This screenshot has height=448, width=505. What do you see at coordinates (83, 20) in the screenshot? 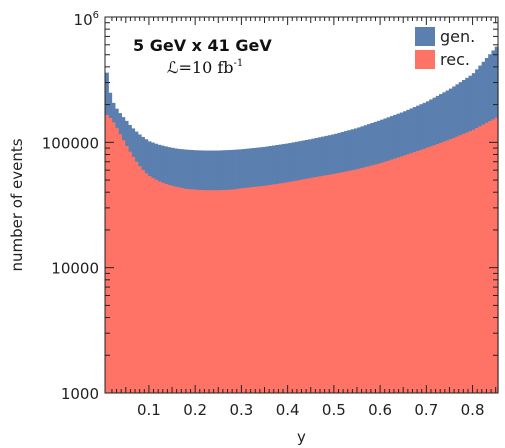
I see `y-tick-top-base: 10` at bounding box center [83, 20].